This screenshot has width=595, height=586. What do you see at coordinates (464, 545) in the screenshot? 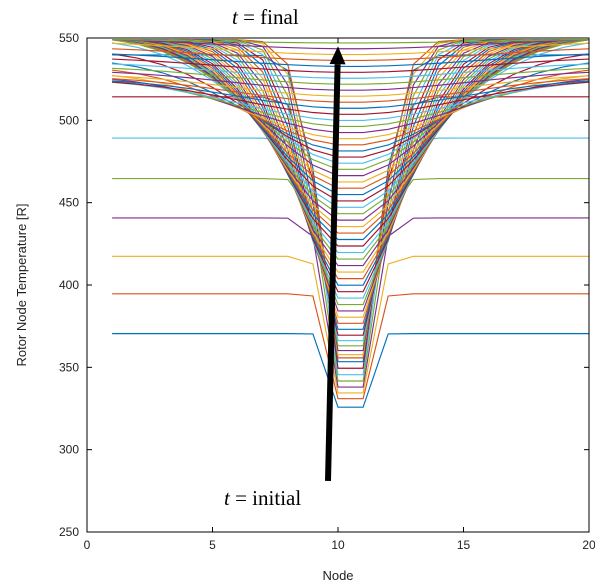
I see `x-tick-label-15: 15` at bounding box center [464, 545].